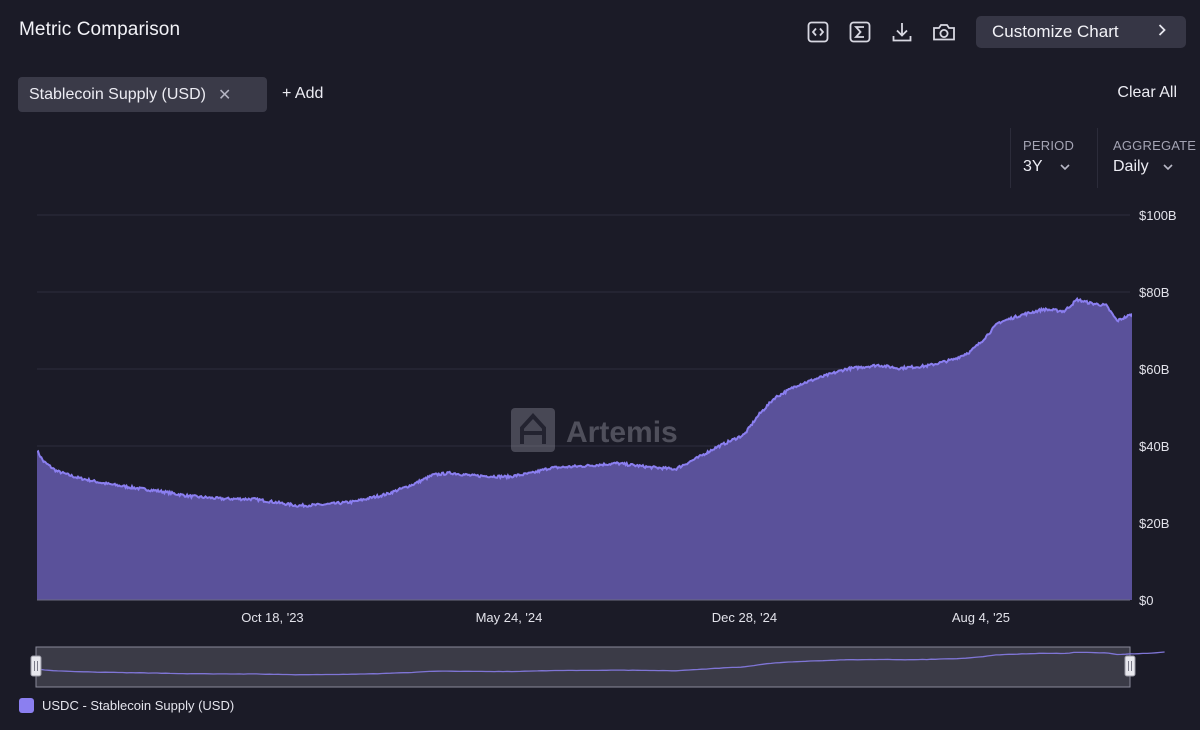 The image size is (1200, 730). What do you see at coordinates (1049, 145) in the screenshot?
I see `period-label: PERIOD` at bounding box center [1049, 145].